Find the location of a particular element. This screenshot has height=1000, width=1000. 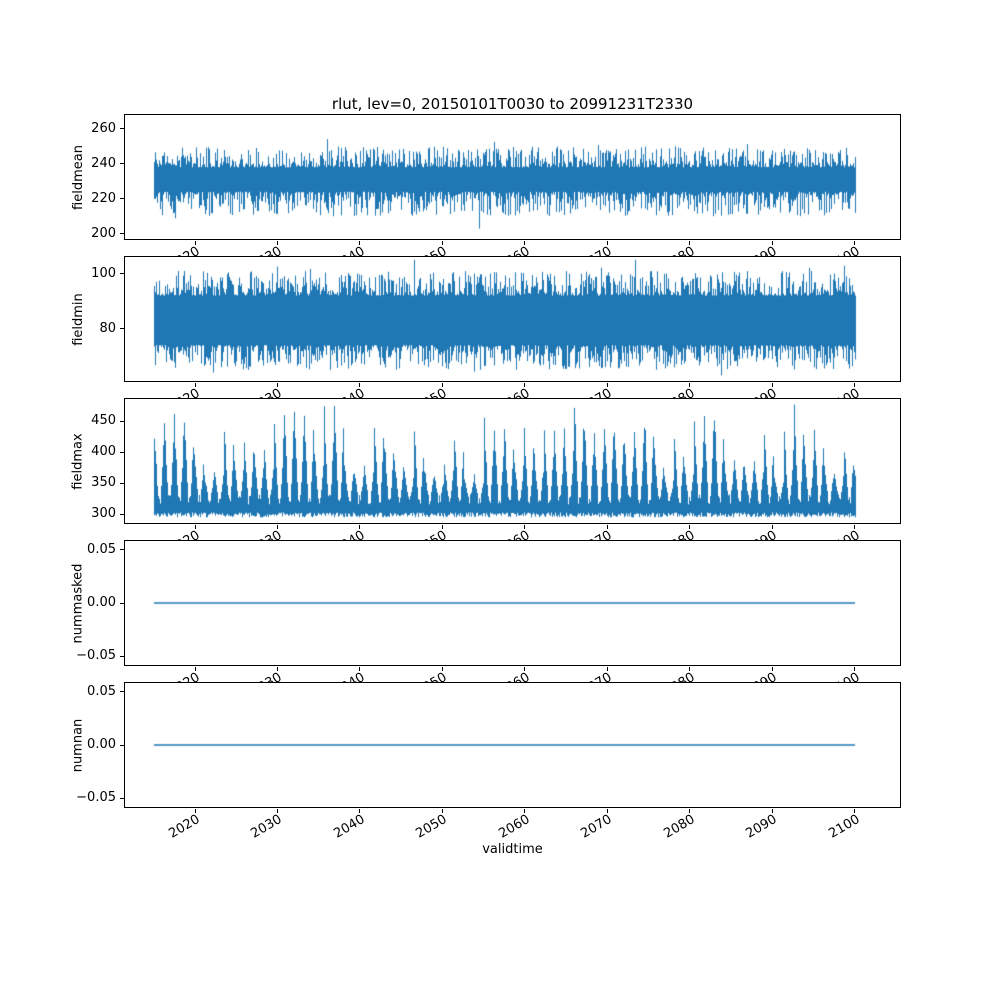

x-tick-label: 2070 is located at coordinates (596, 827).